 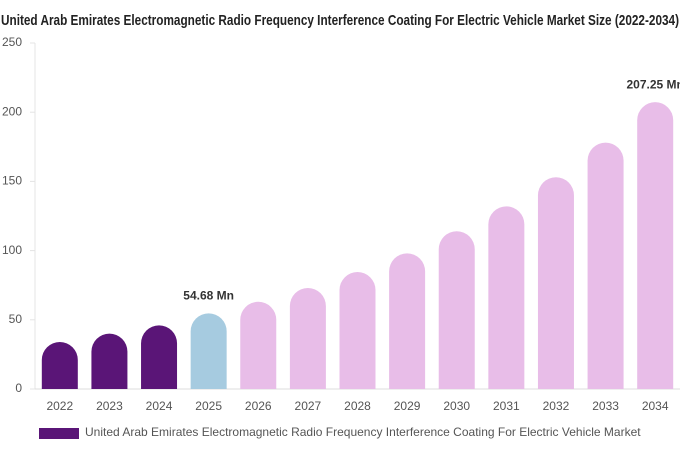 I want to click on y-tick-label: 150, so click(x=12, y=181).